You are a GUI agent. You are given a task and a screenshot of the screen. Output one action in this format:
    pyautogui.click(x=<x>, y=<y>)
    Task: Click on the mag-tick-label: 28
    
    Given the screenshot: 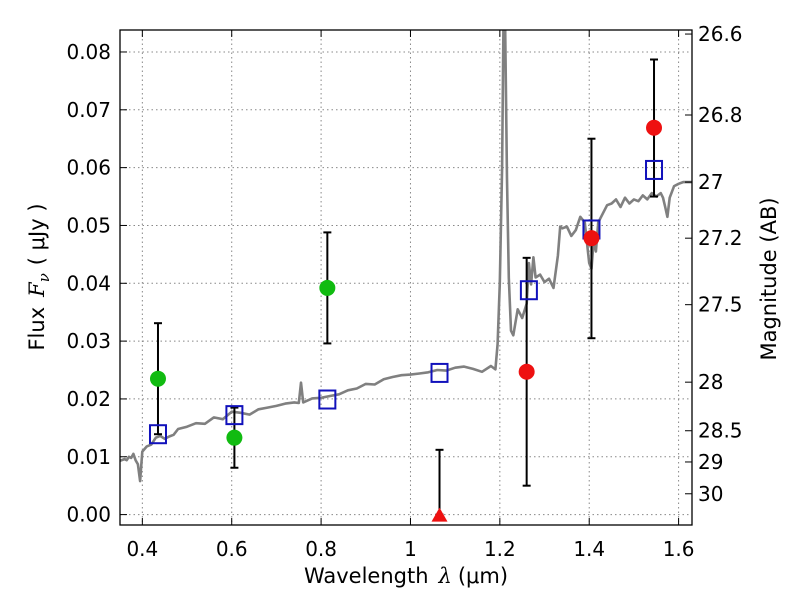 What is the action you would take?
    pyautogui.click(x=710, y=382)
    